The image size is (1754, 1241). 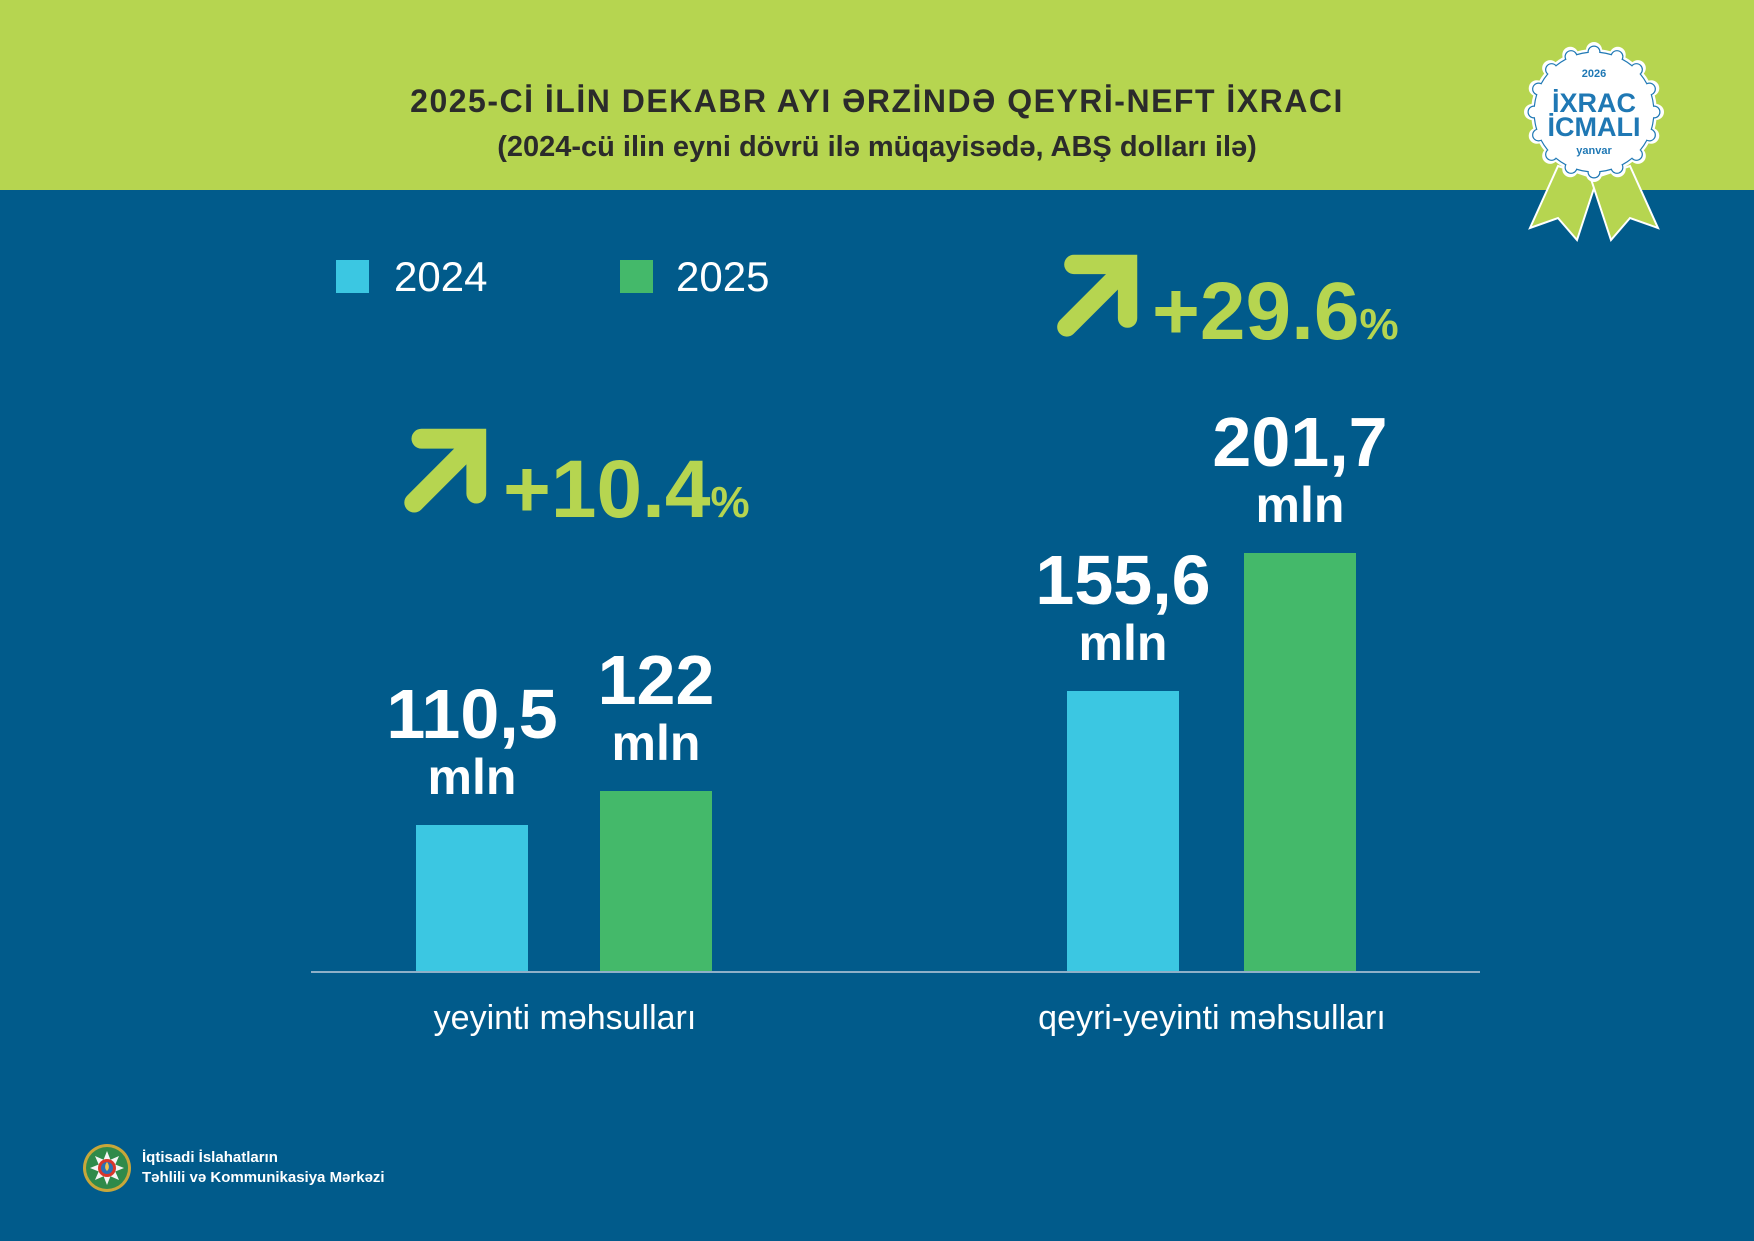 I want to click on badge-month: yanvar, so click(x=1594, y=151).